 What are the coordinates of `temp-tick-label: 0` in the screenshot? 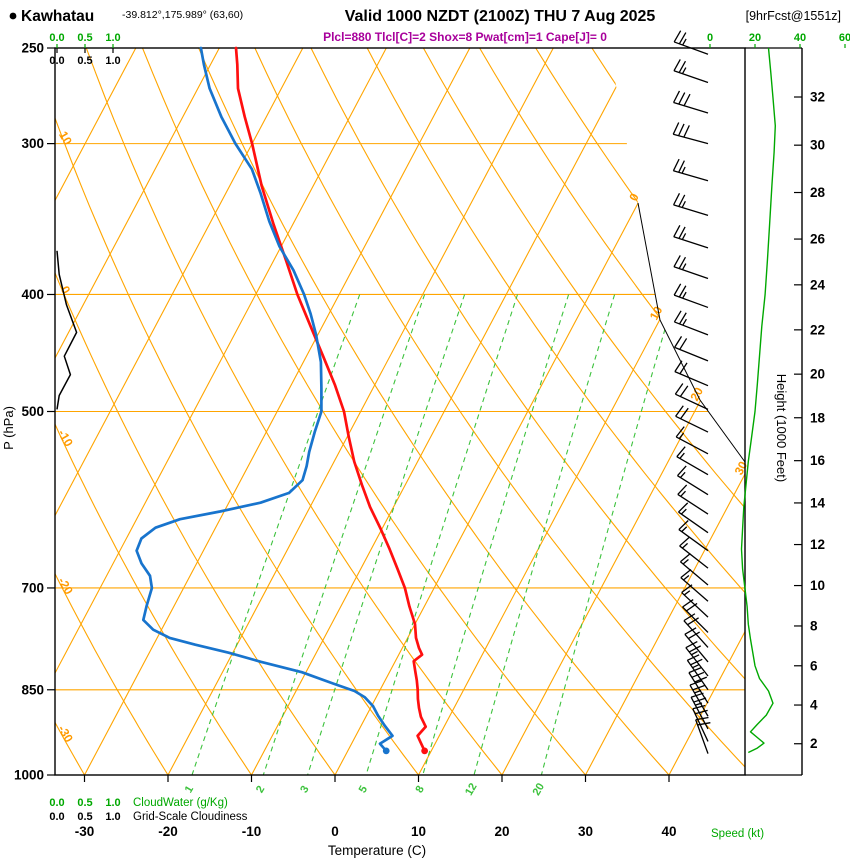 It's located at (335, 831).